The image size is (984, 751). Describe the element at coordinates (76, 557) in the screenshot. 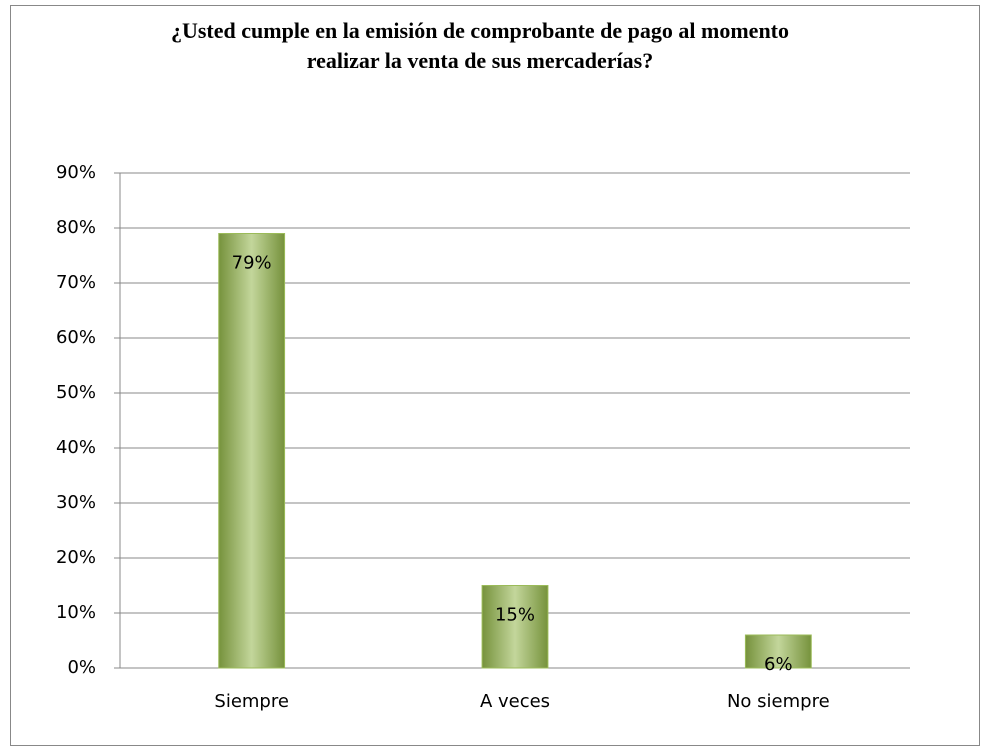

I see `y-tick-label: 20%` at that location.